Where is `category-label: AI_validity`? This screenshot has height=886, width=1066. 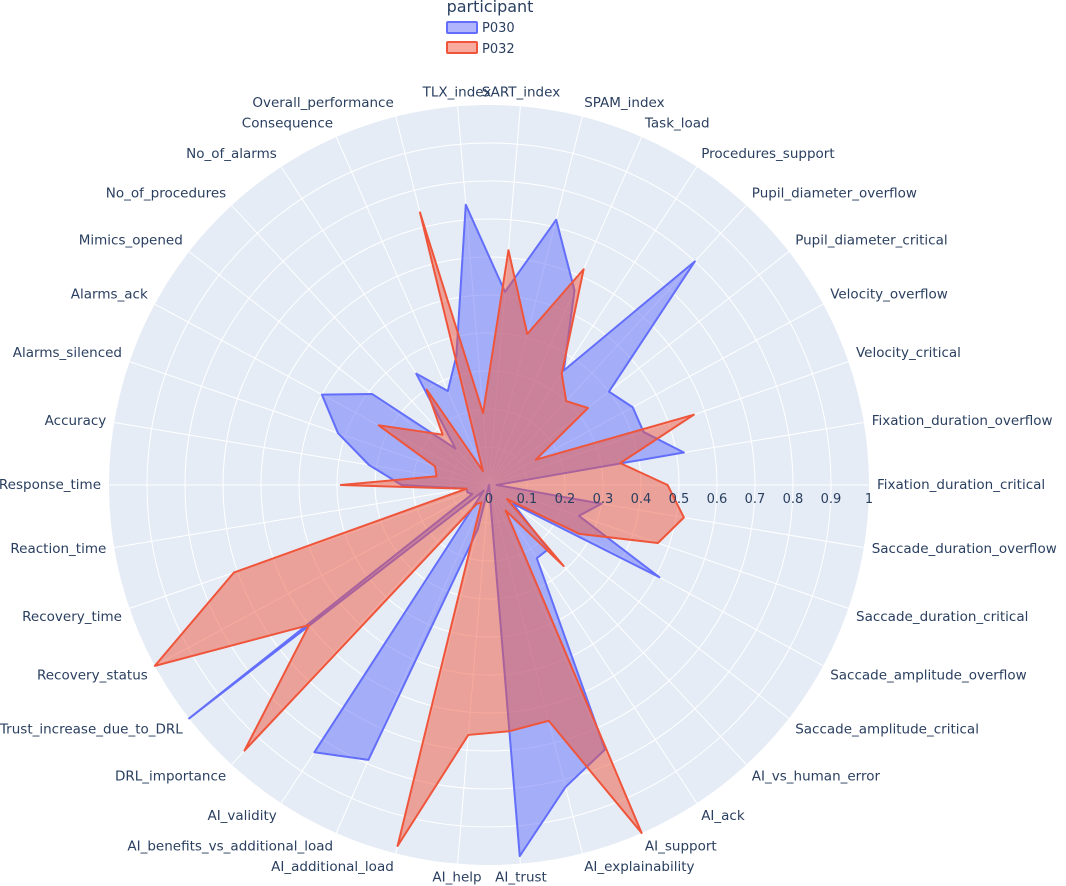
category-label: AI_validity is located at coordinates (241, 816).